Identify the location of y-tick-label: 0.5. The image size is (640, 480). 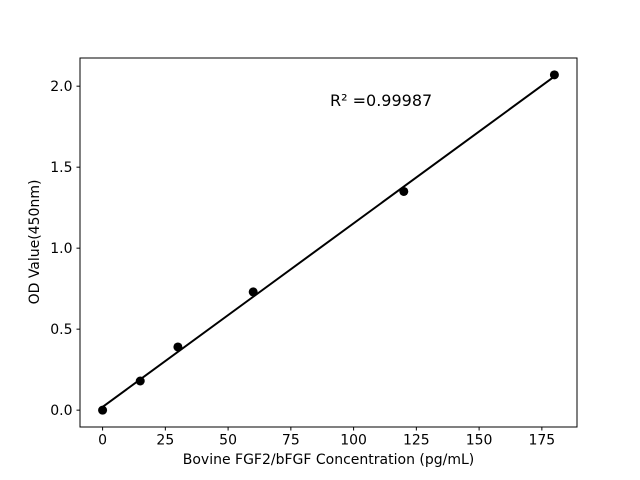
(61, 330).